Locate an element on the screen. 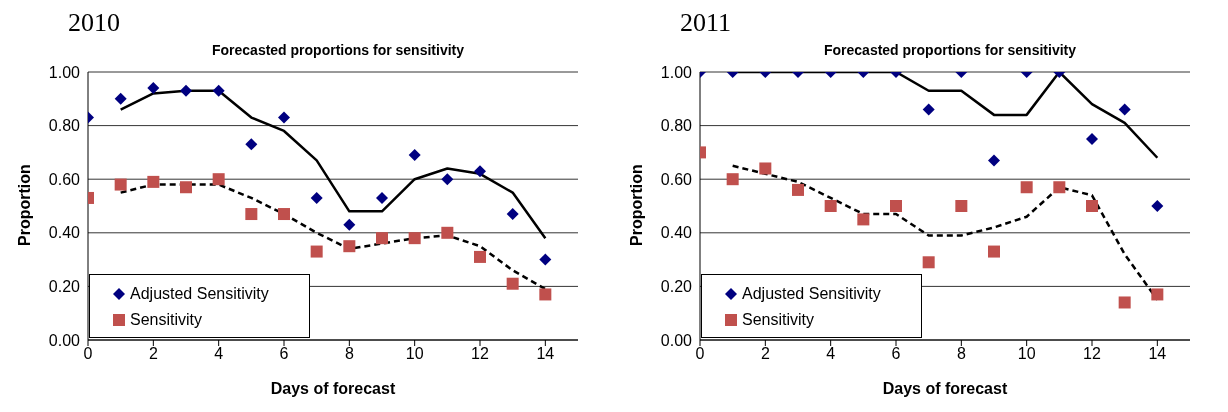 The image size is (1228, 412). chart-subtitle: 2011 is located at coordinates (706, 23).